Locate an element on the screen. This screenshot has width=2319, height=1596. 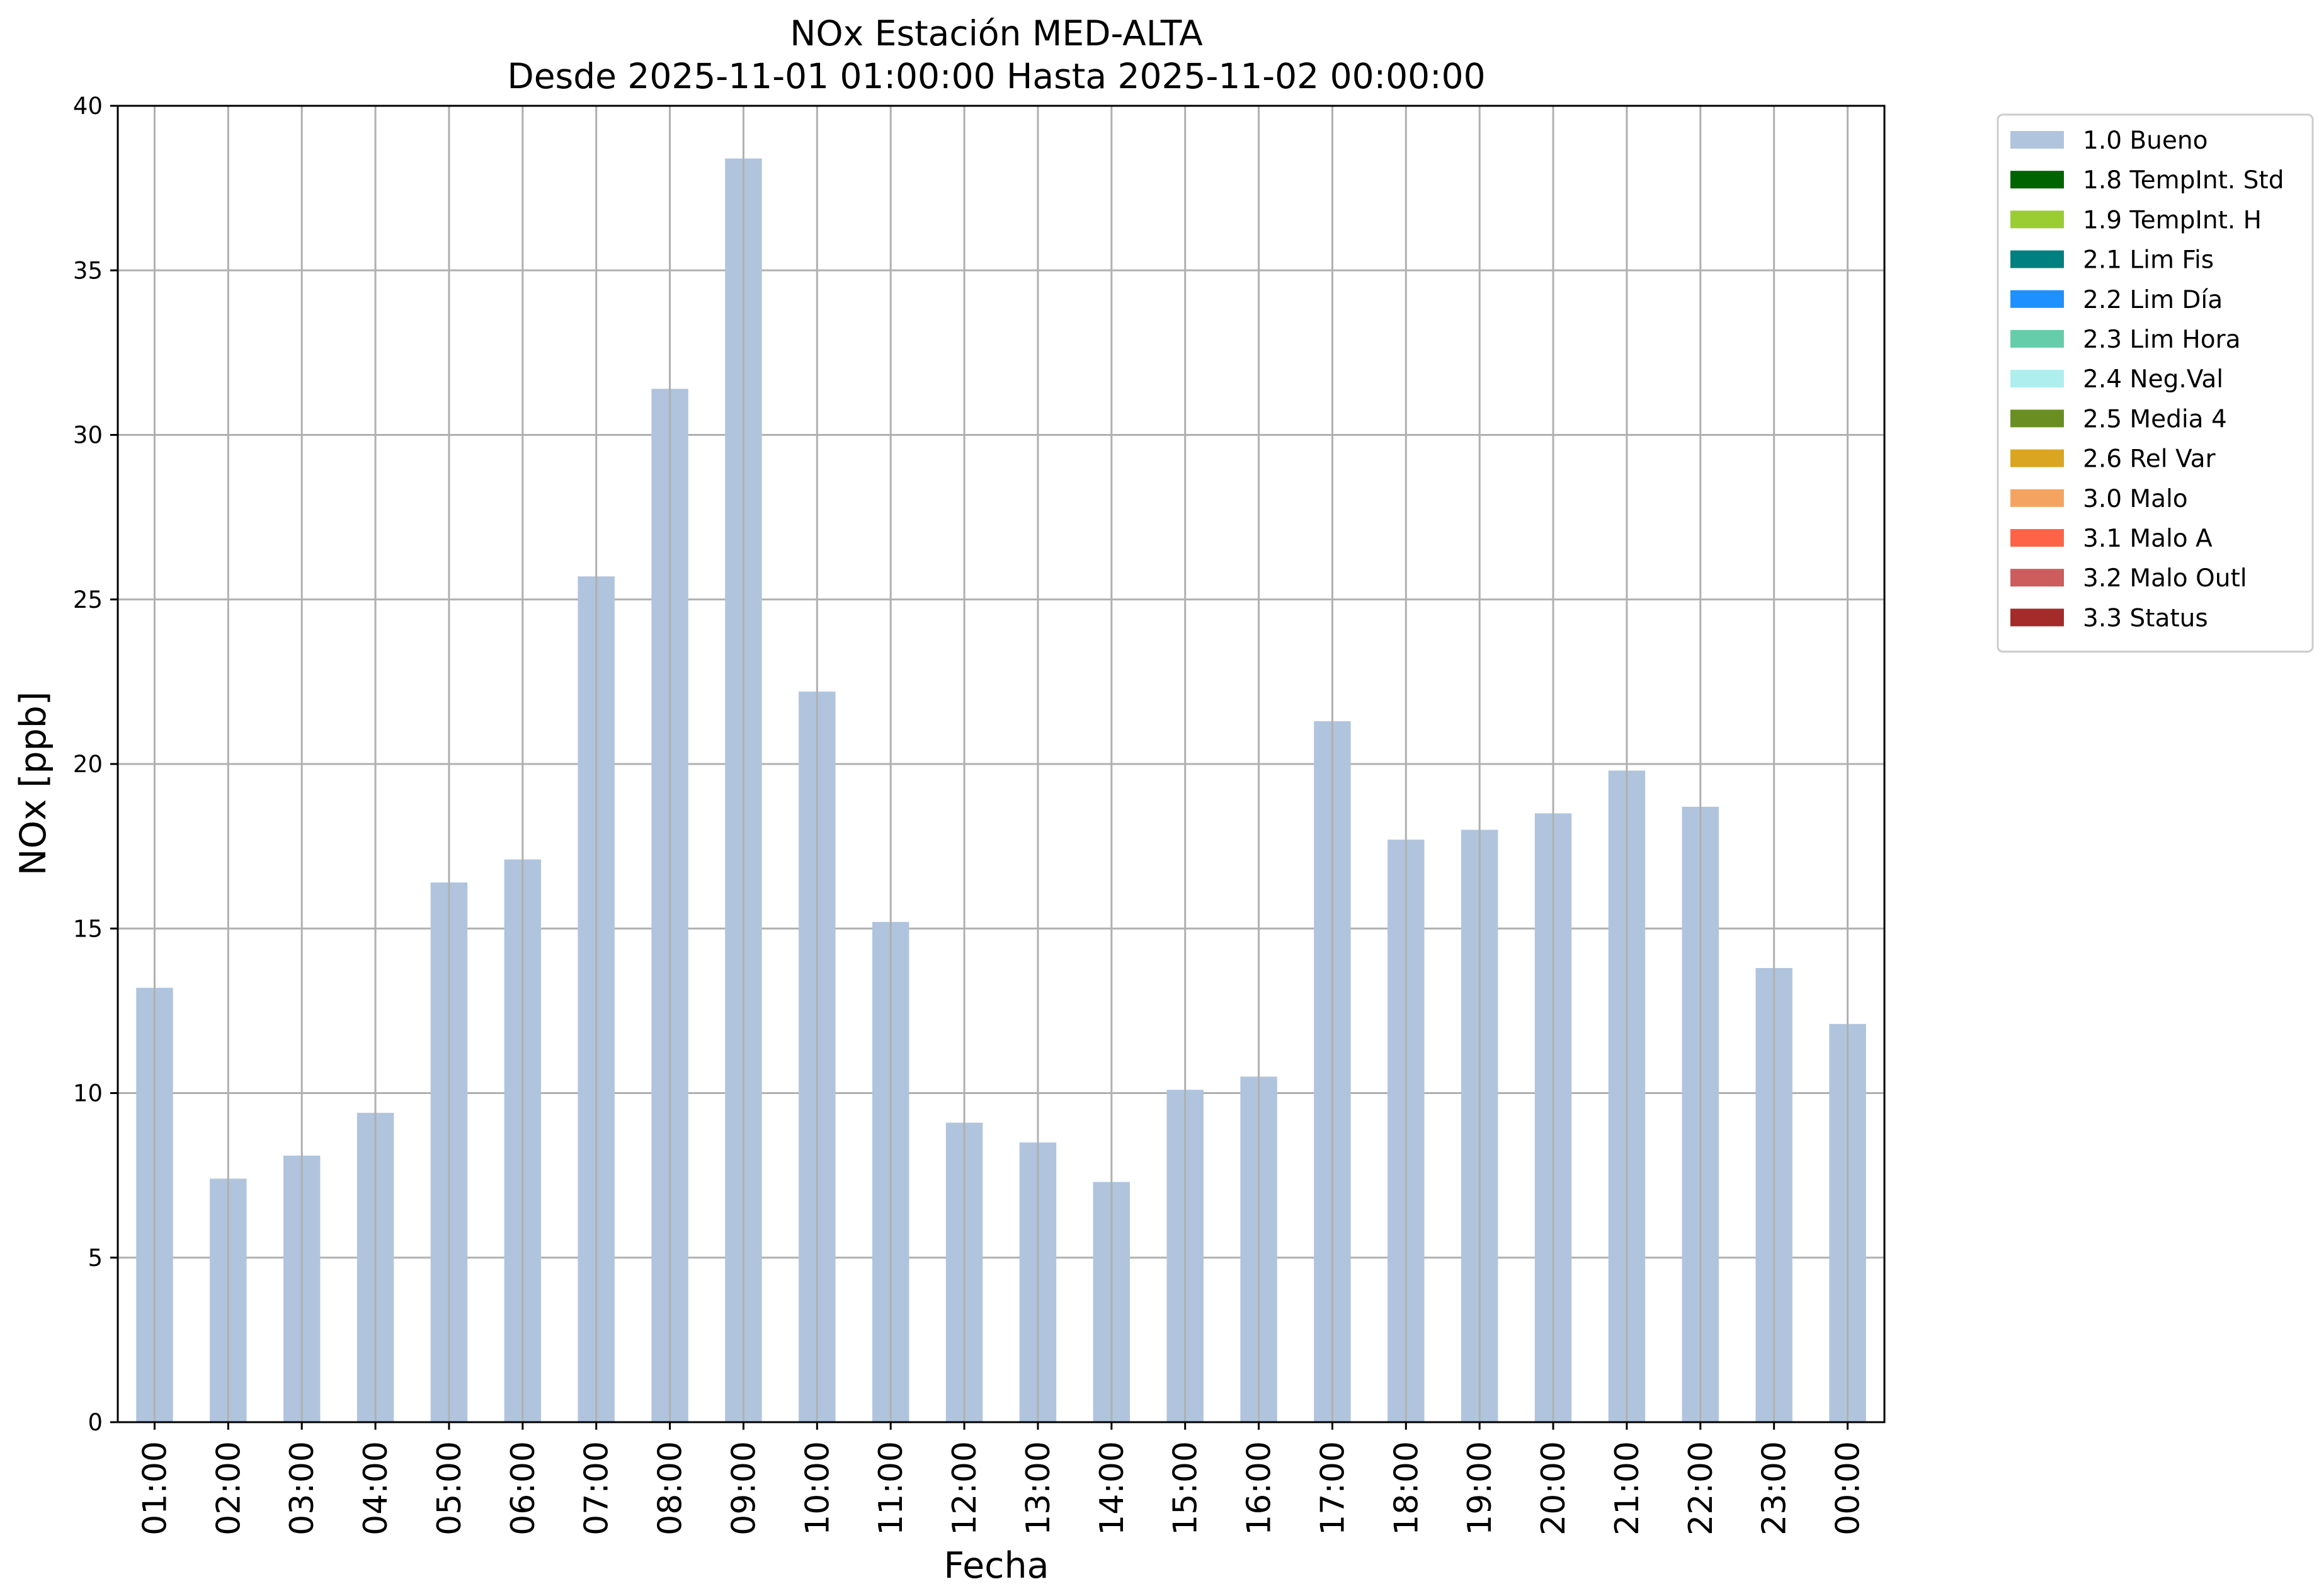
y-tick-label: 40 is located at coordinates (88, 106).